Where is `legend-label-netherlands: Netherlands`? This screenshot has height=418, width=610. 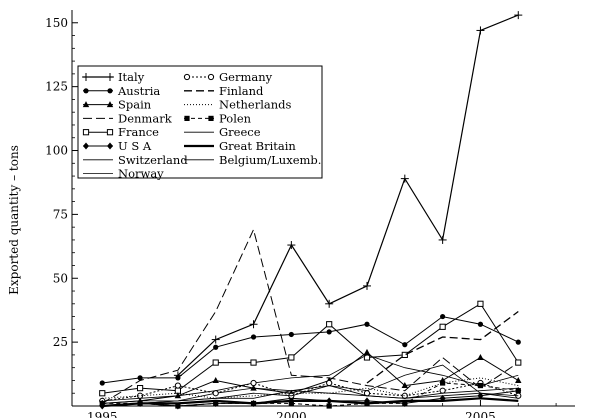
legend-label-netherlands: Netherlands is located at coordinates (255, 105).